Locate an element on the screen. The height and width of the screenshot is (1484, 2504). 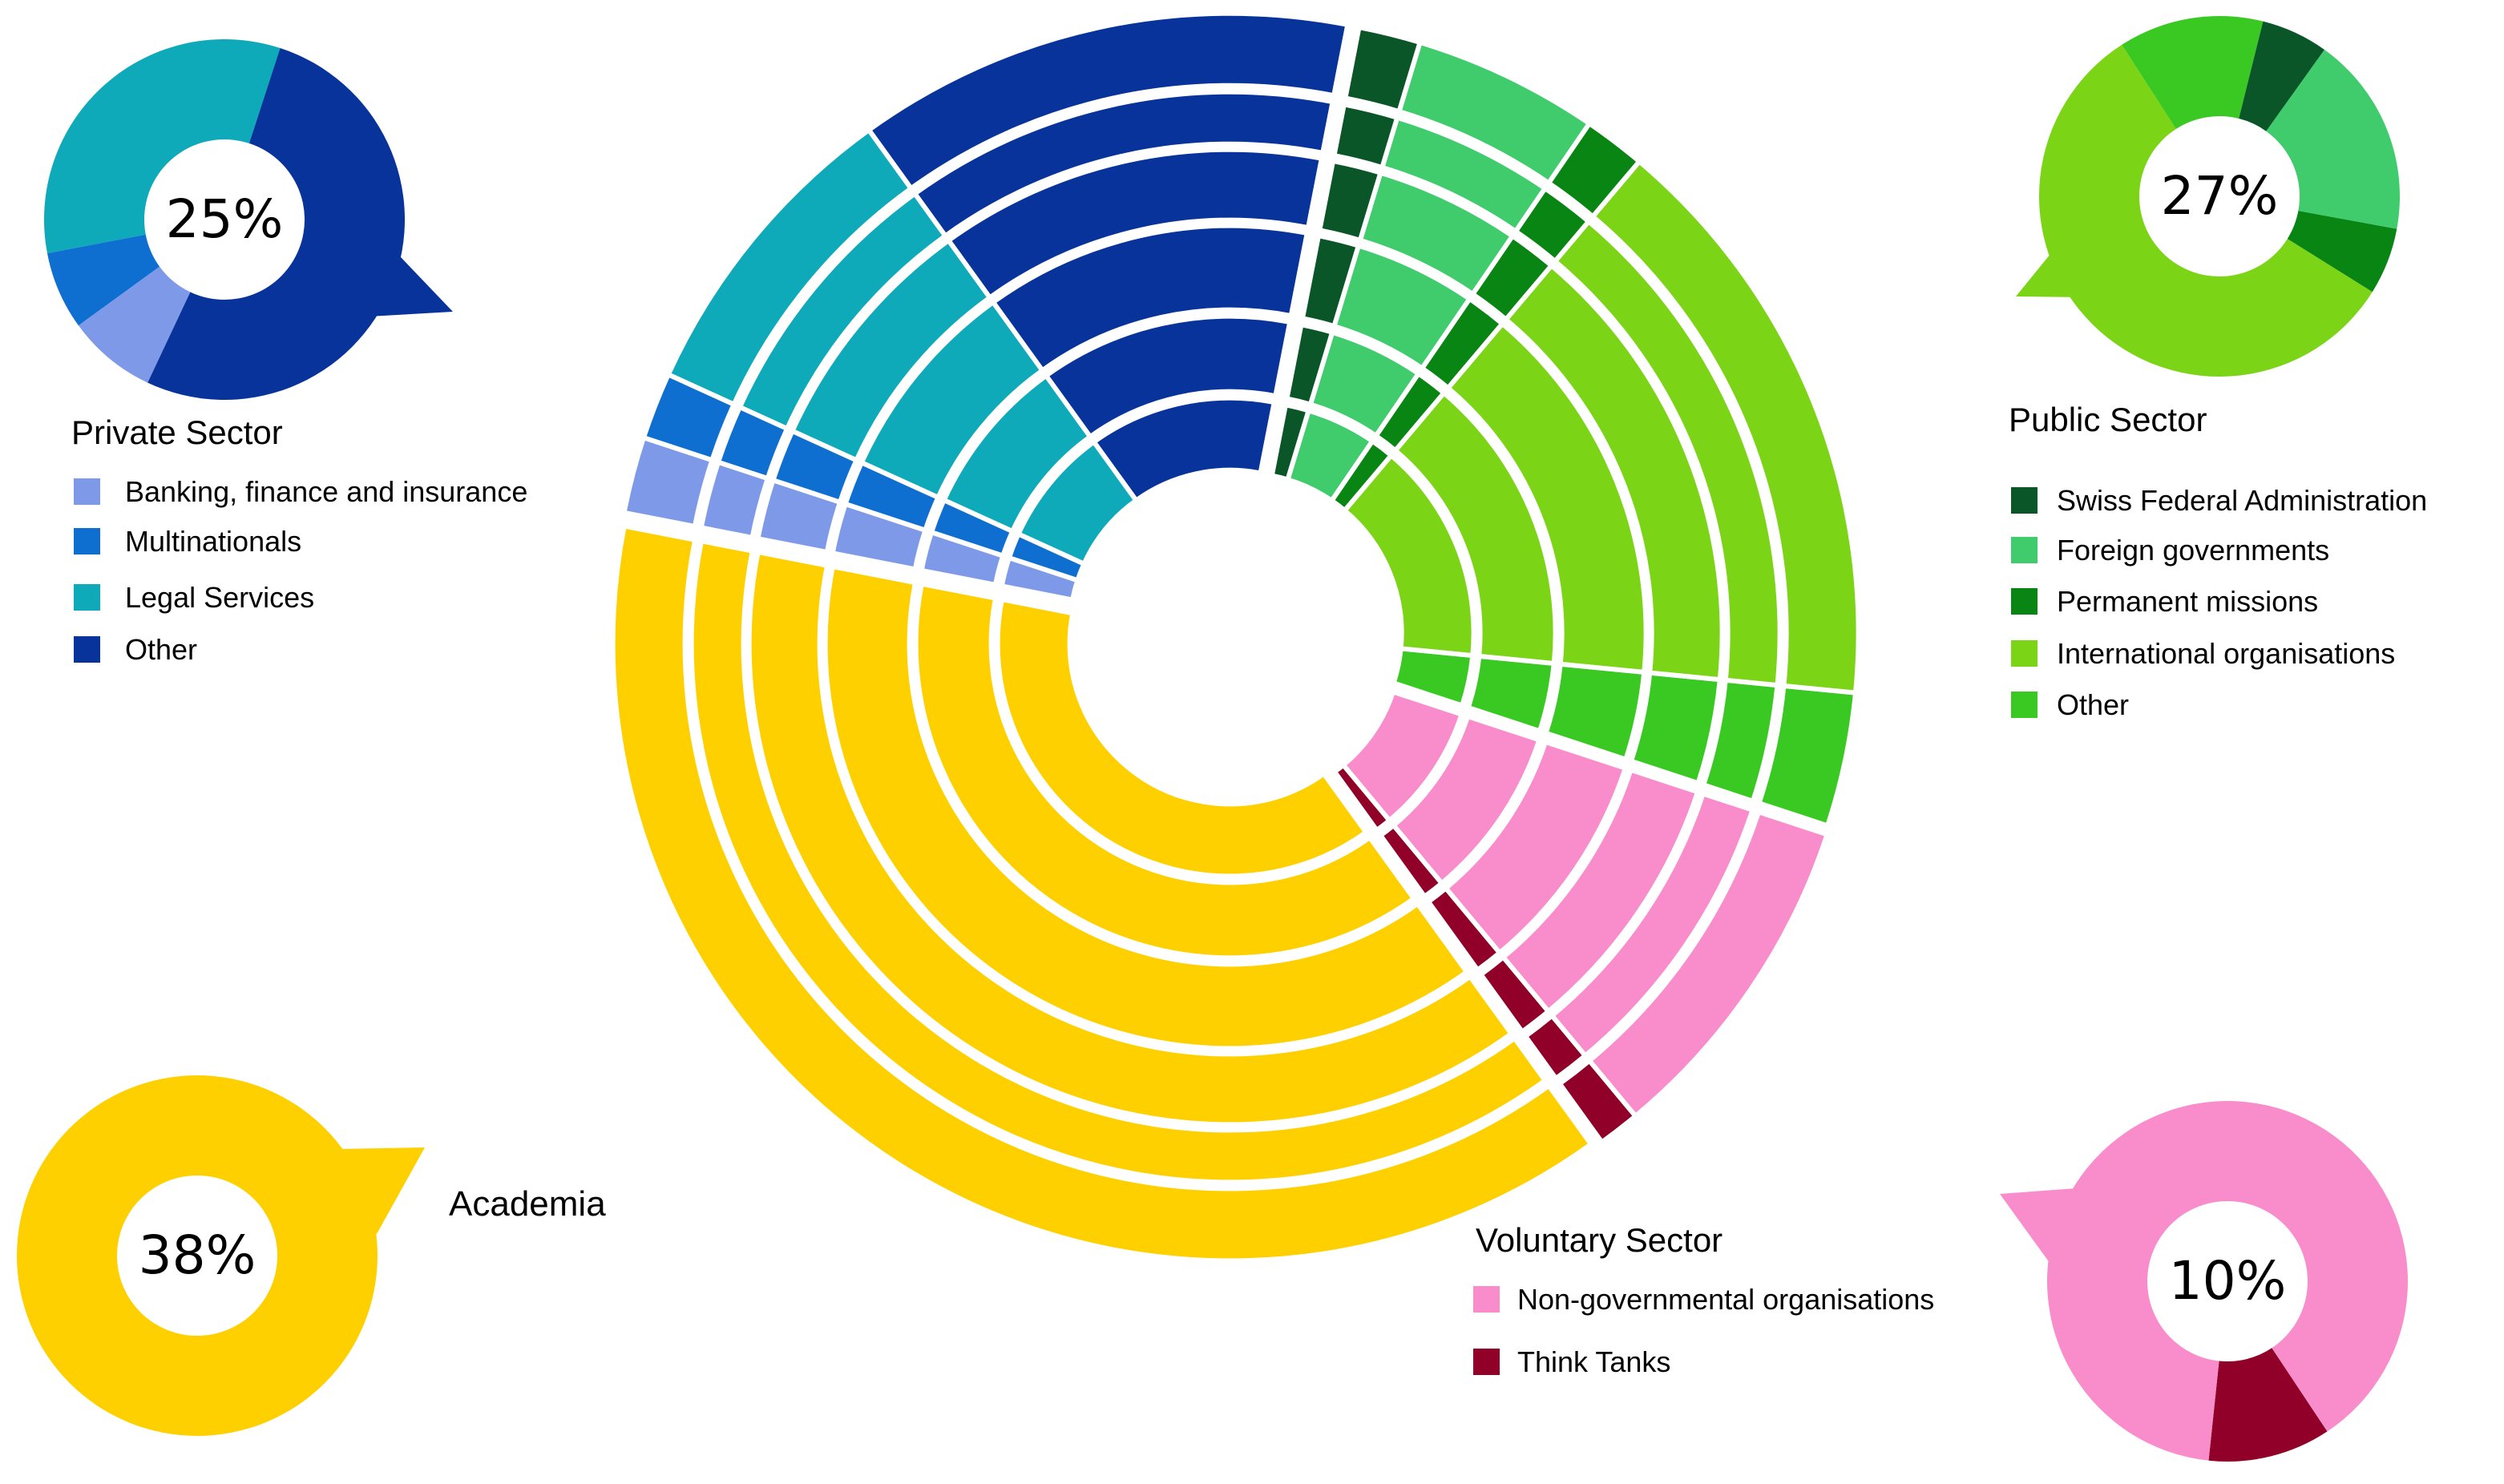
donut-slice-public-international-organisations is located at coordinates (2205, 211).